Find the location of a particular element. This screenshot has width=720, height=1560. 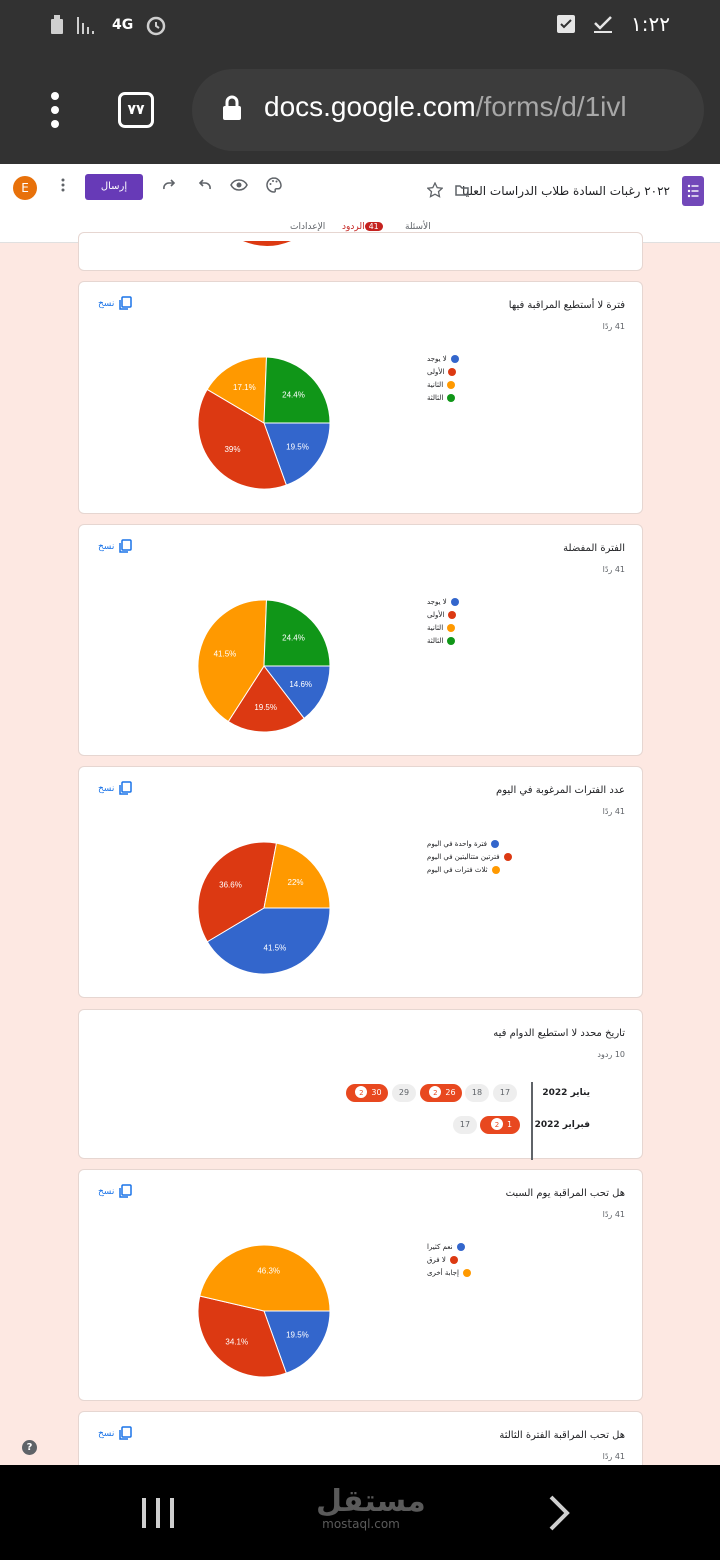

home-button: مستقل mostaql.com is located at coordinates (370, 1512).